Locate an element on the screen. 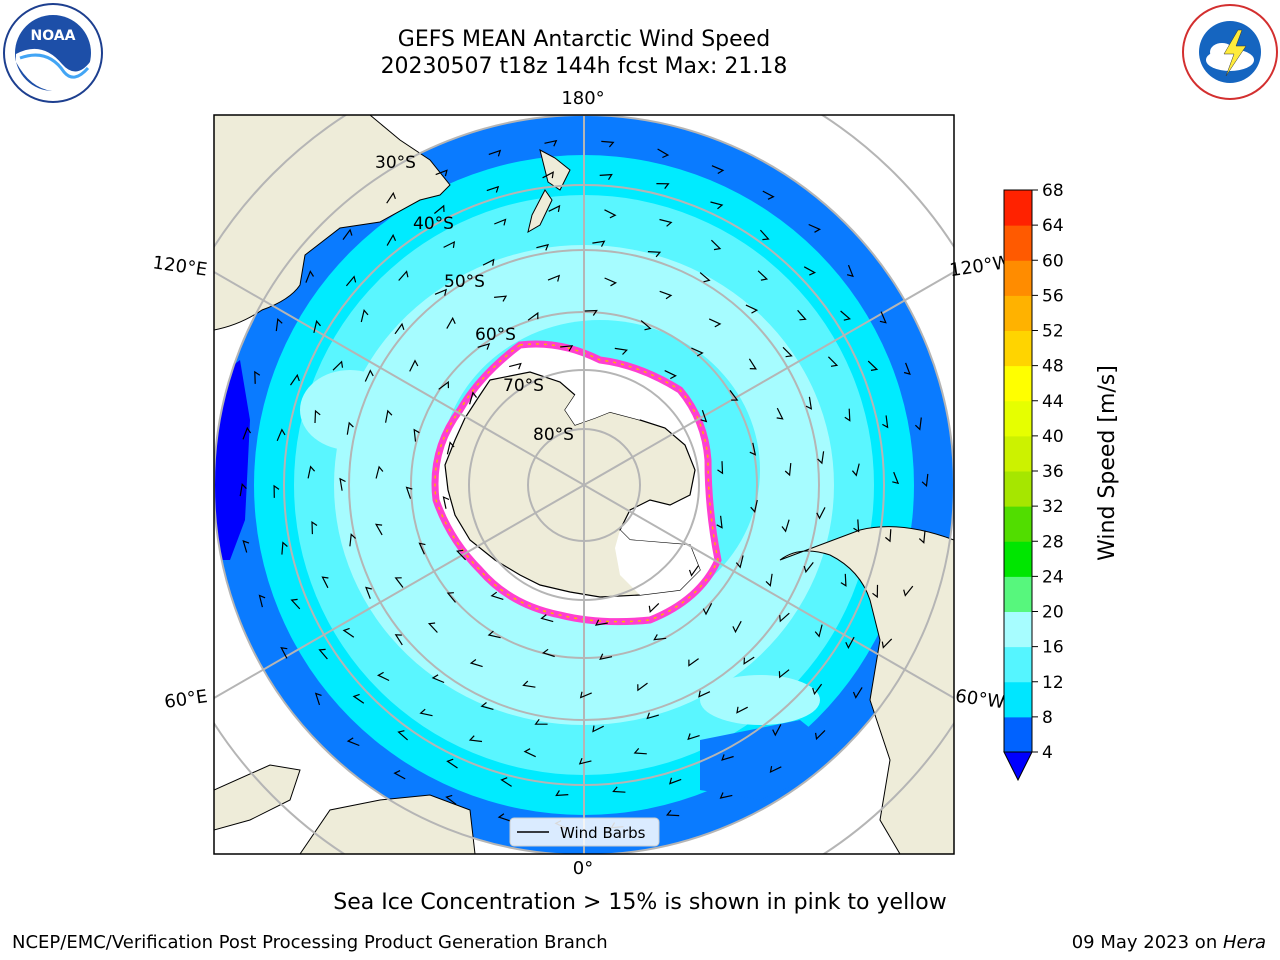 The image size is (1280, 960). pacific-corner-land is located at coordinates (897, 172).